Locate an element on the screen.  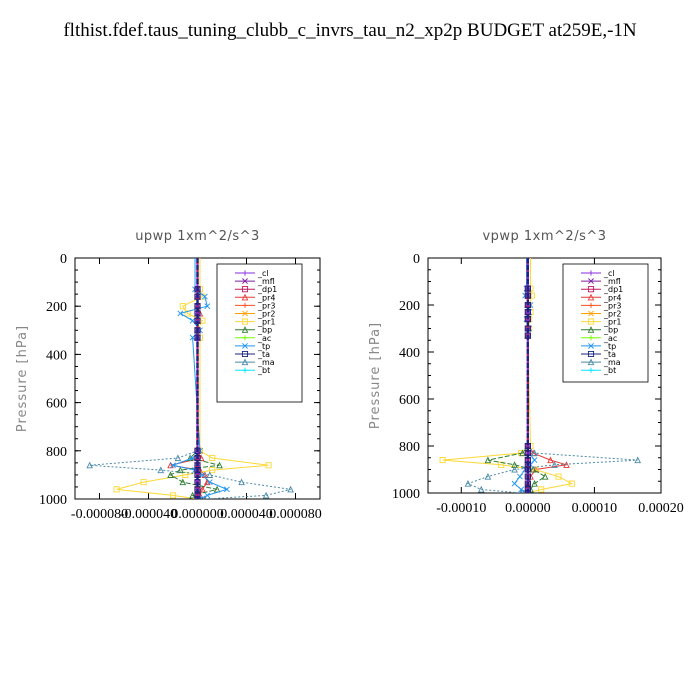
plot-area is located at coordinates (540, 375).